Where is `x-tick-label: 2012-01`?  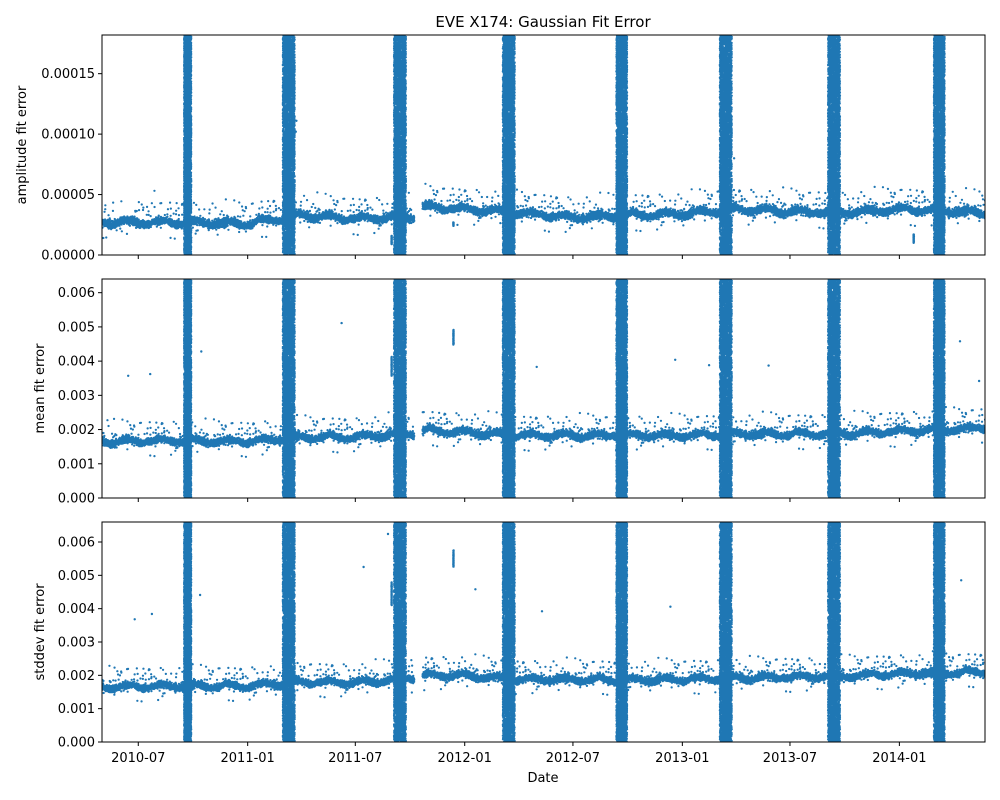
x-tick-label: 2012-01 is located at coordinates (465, 758).